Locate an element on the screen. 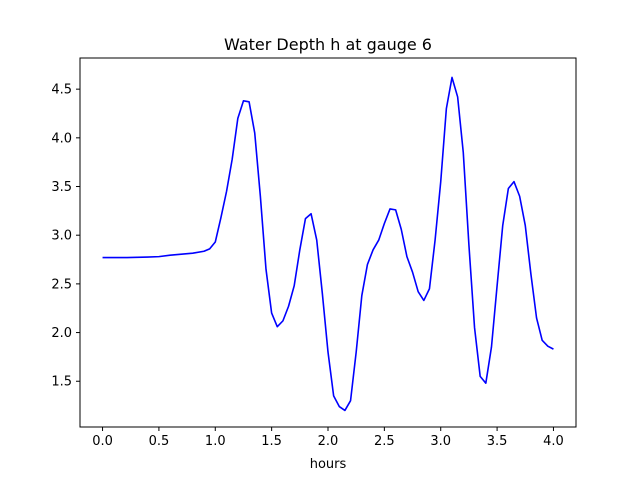  x-tick-label-2: 1.0 is located at coordinates (215, 441).